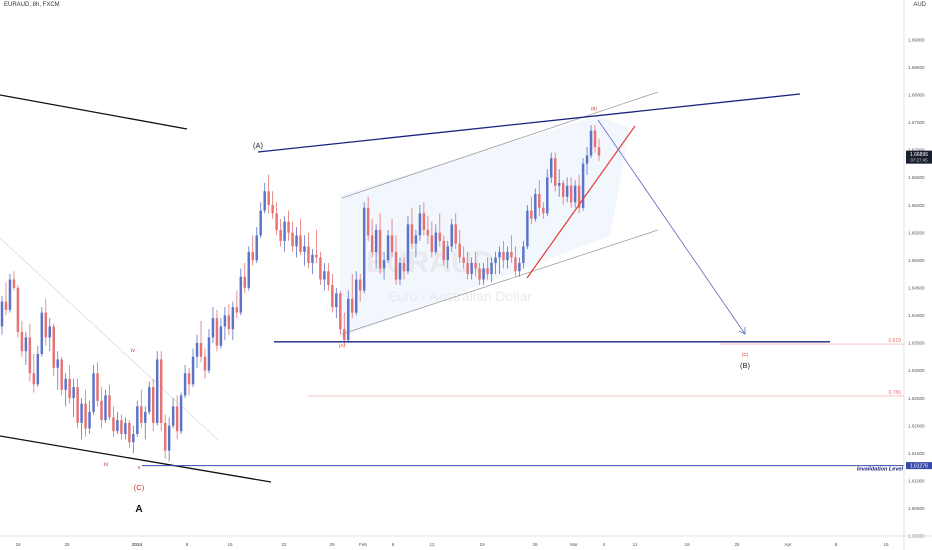 Image resolution: width=932 pixels, height=550 pixels. Describe the element at coordinates (916, 67) in the screenshot. I see `price-axis-tick: 1.68500` at that location.